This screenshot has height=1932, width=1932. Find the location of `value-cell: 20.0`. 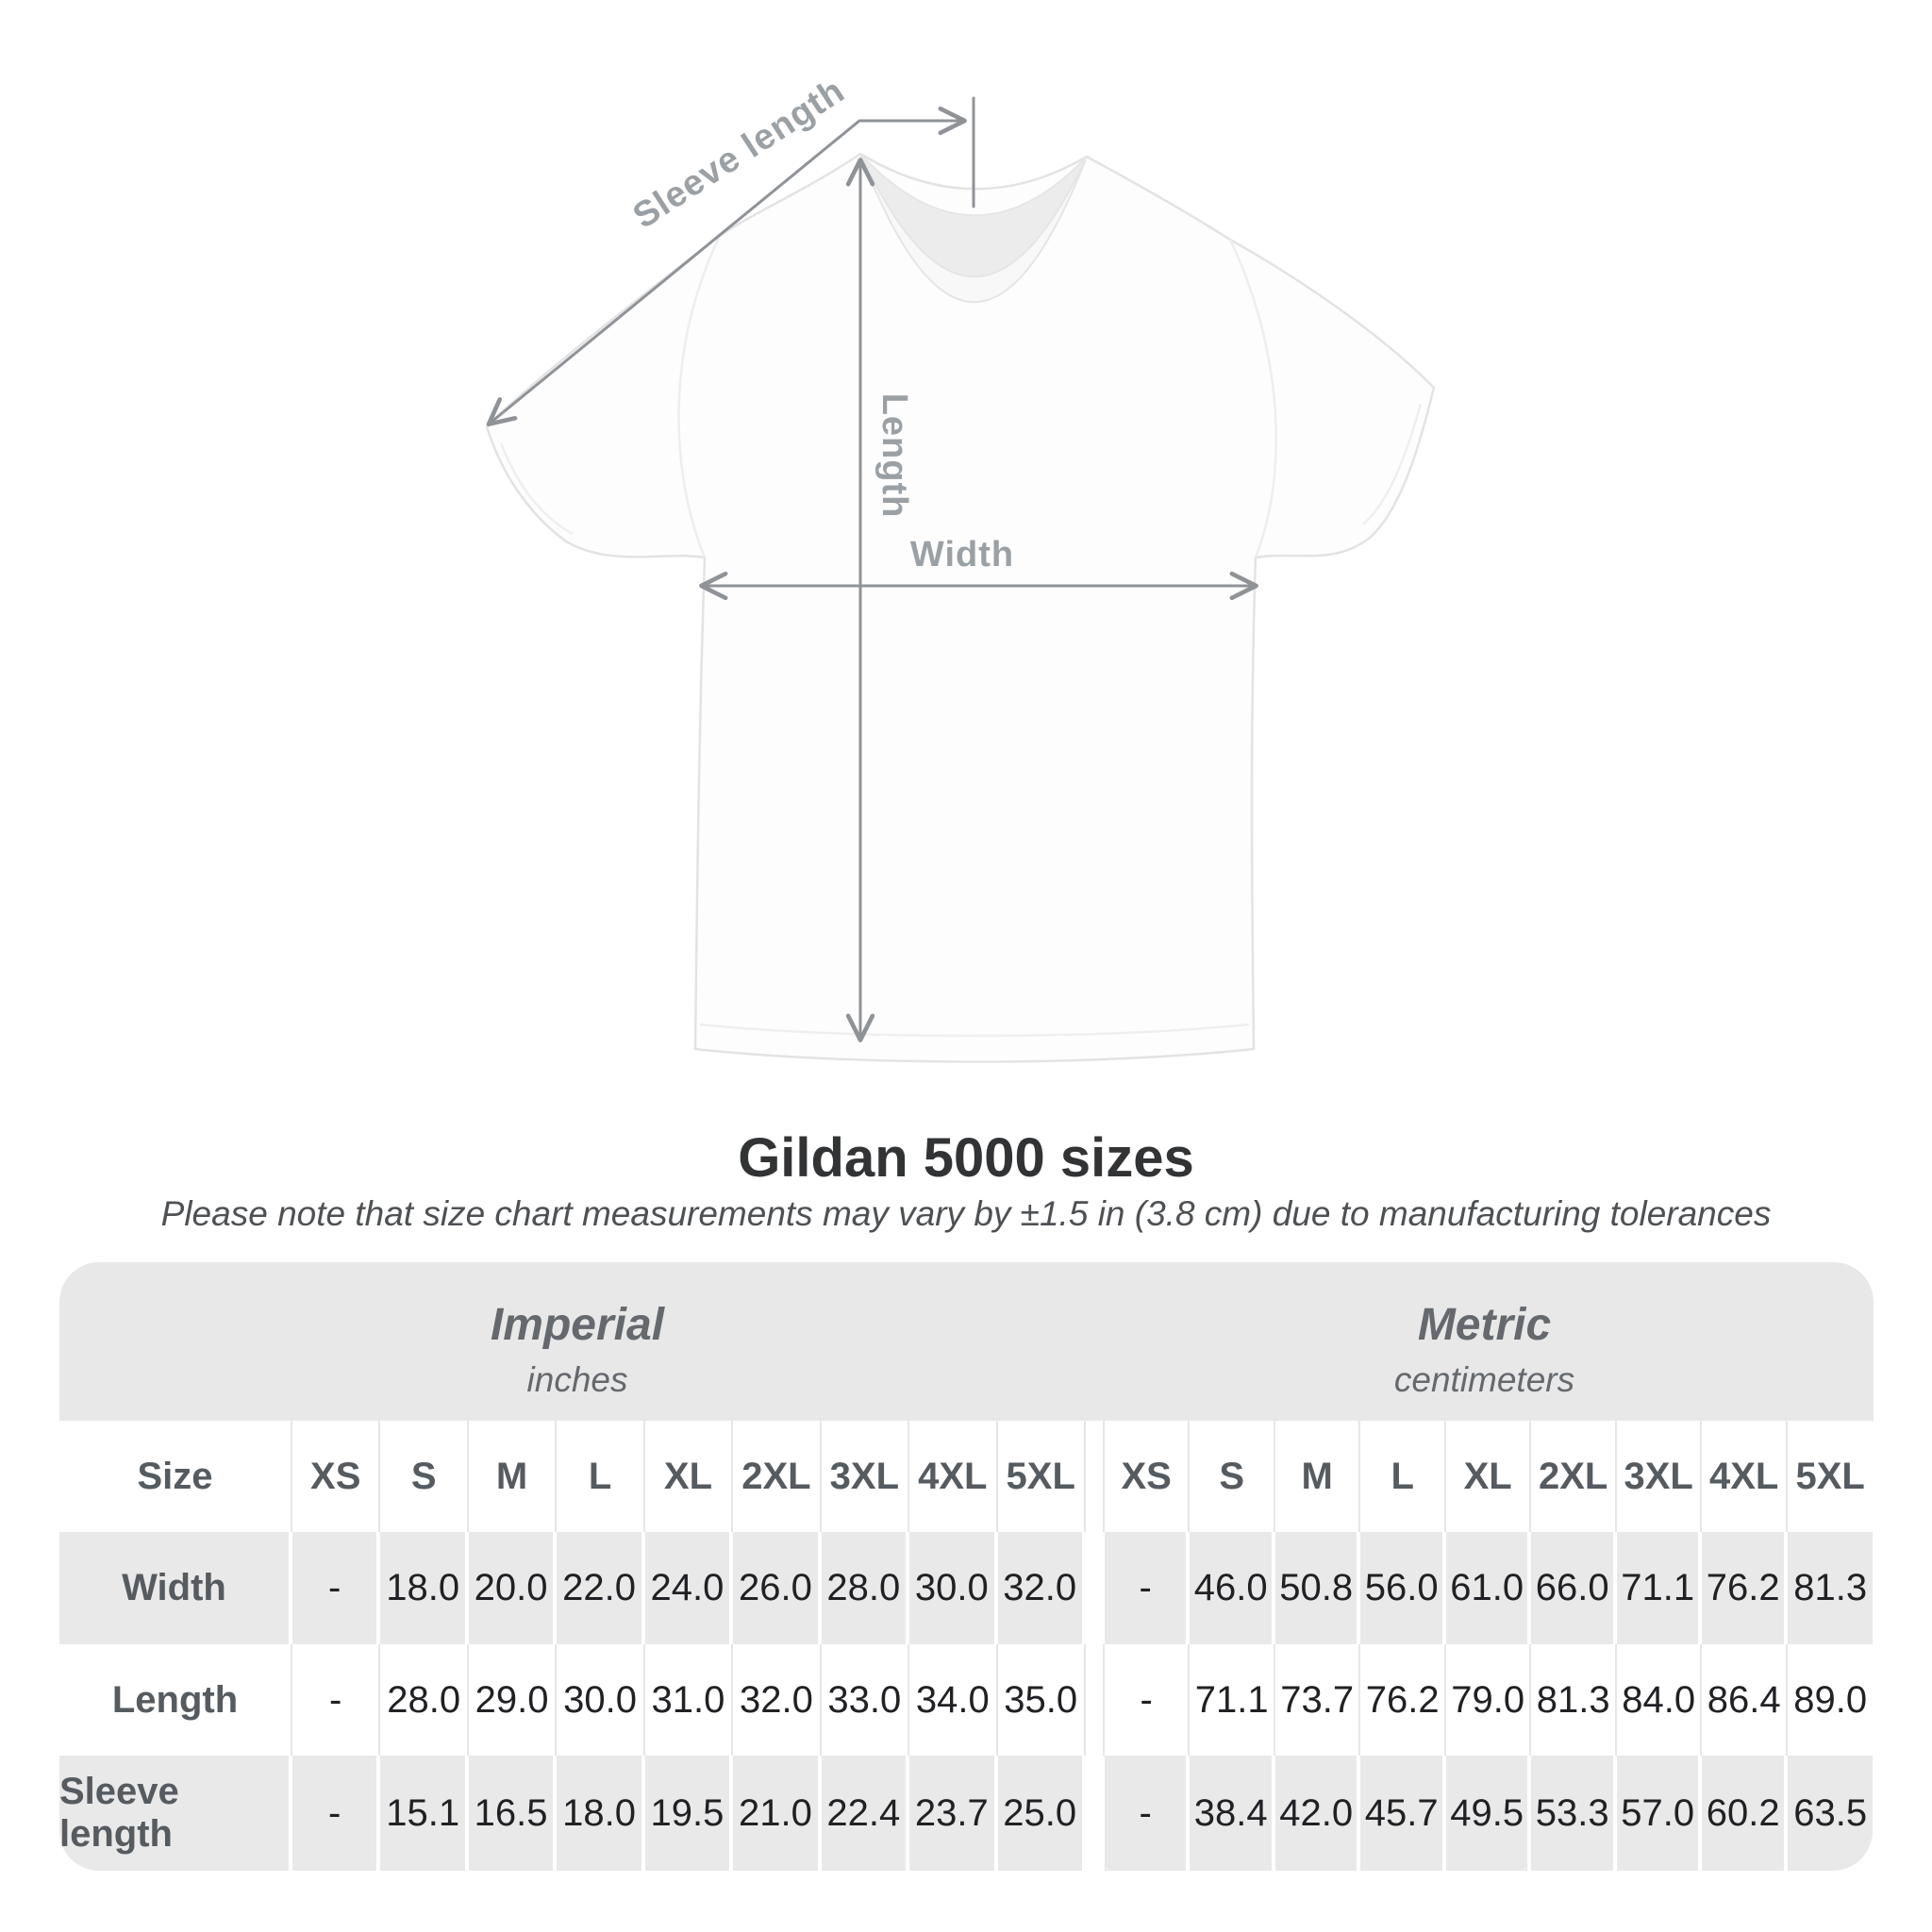

value-cell: 20.0 is located at coordinates (513, 1588).